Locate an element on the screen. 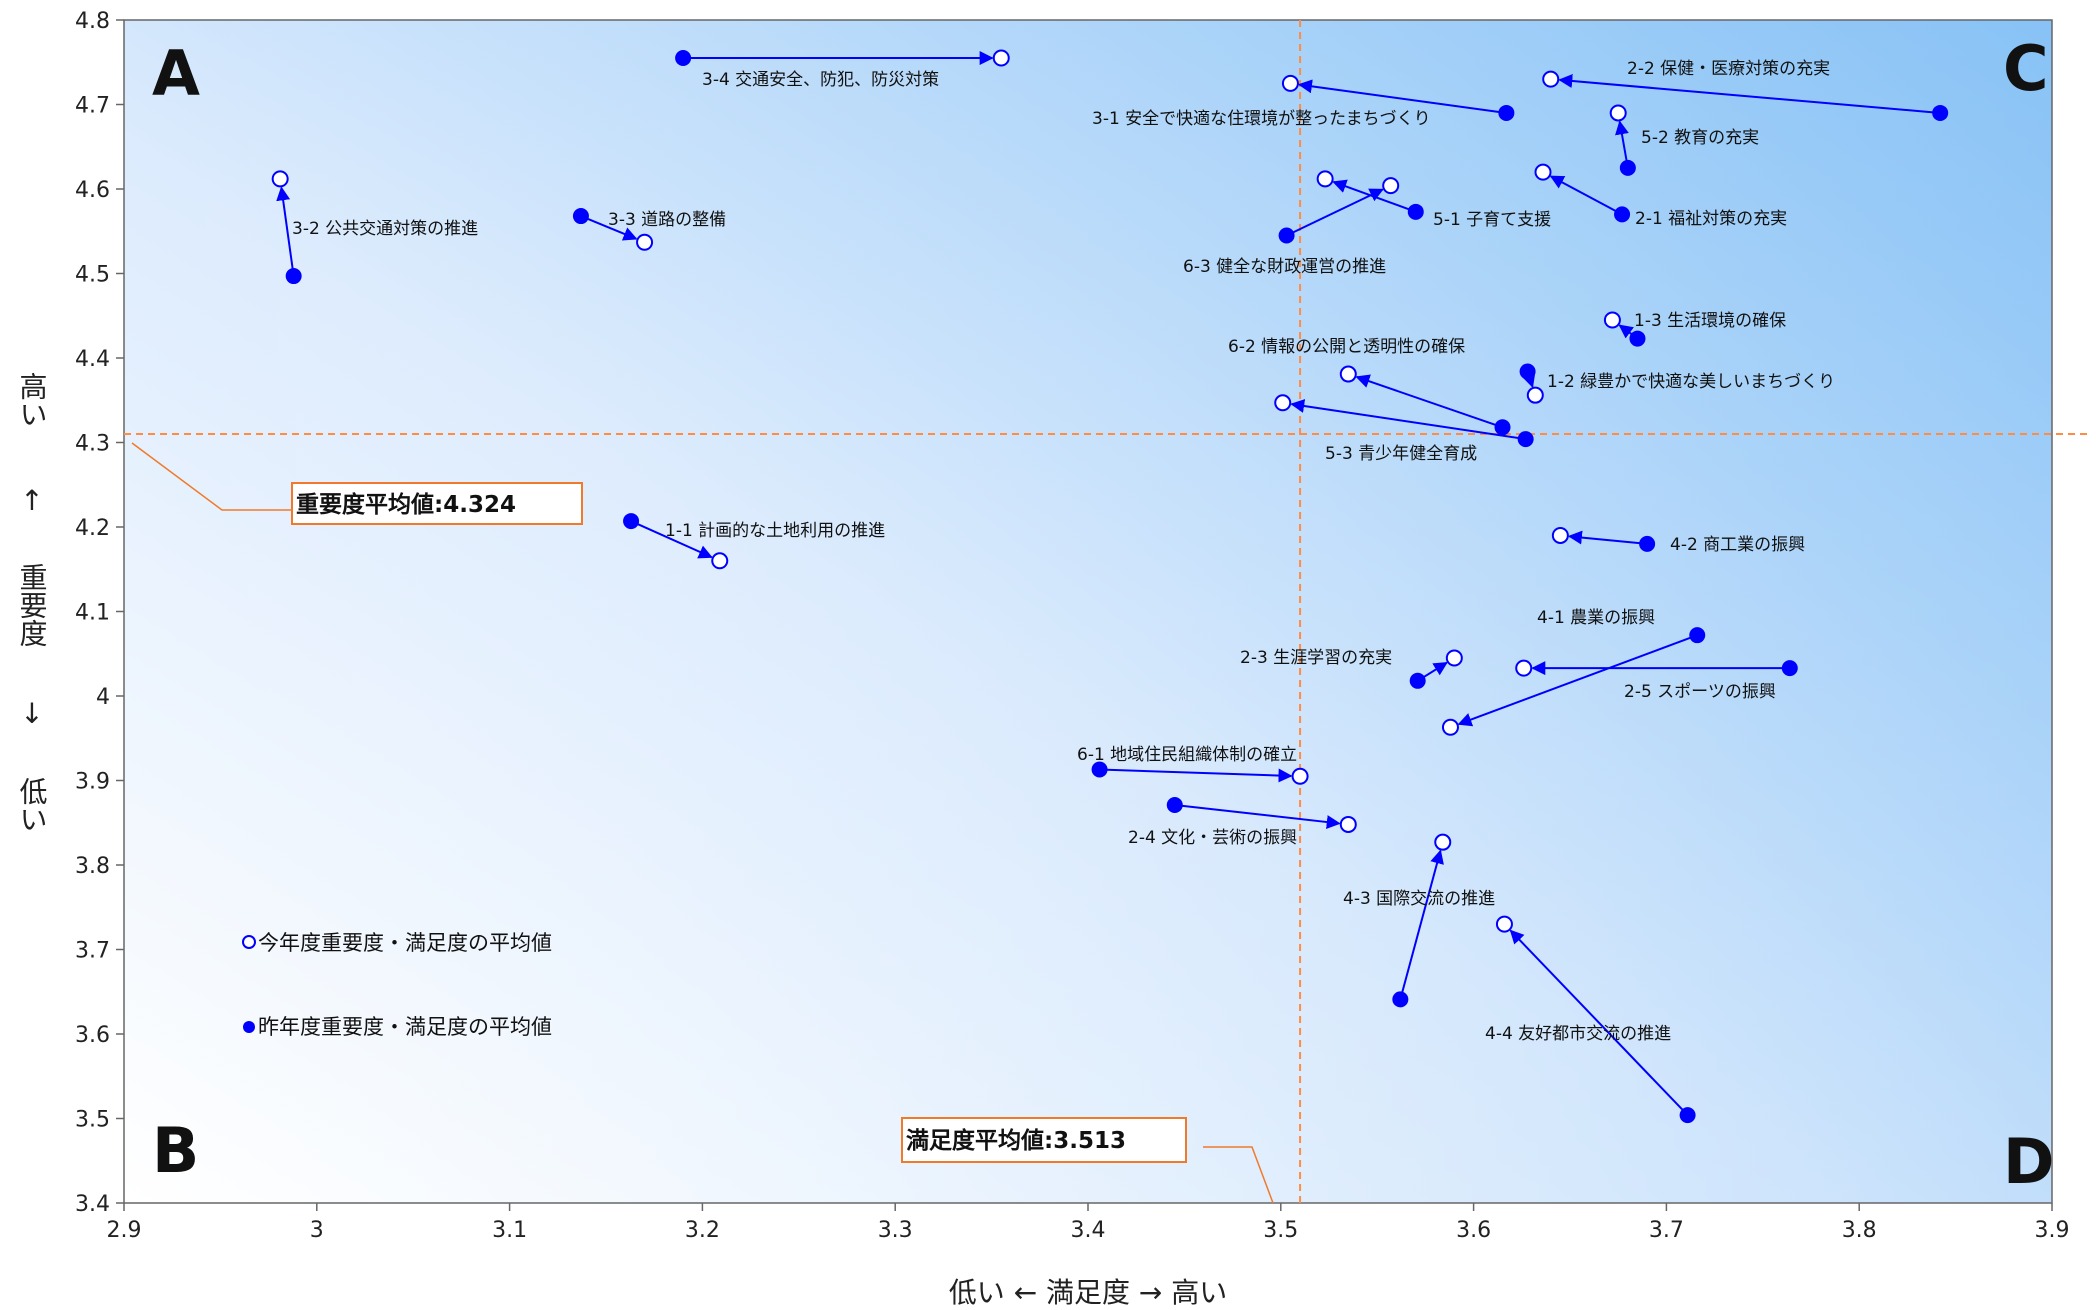 The image size is (2096, 1310). y-axis-title-arrow-down: ↓ is located at coordinates (31, 713).